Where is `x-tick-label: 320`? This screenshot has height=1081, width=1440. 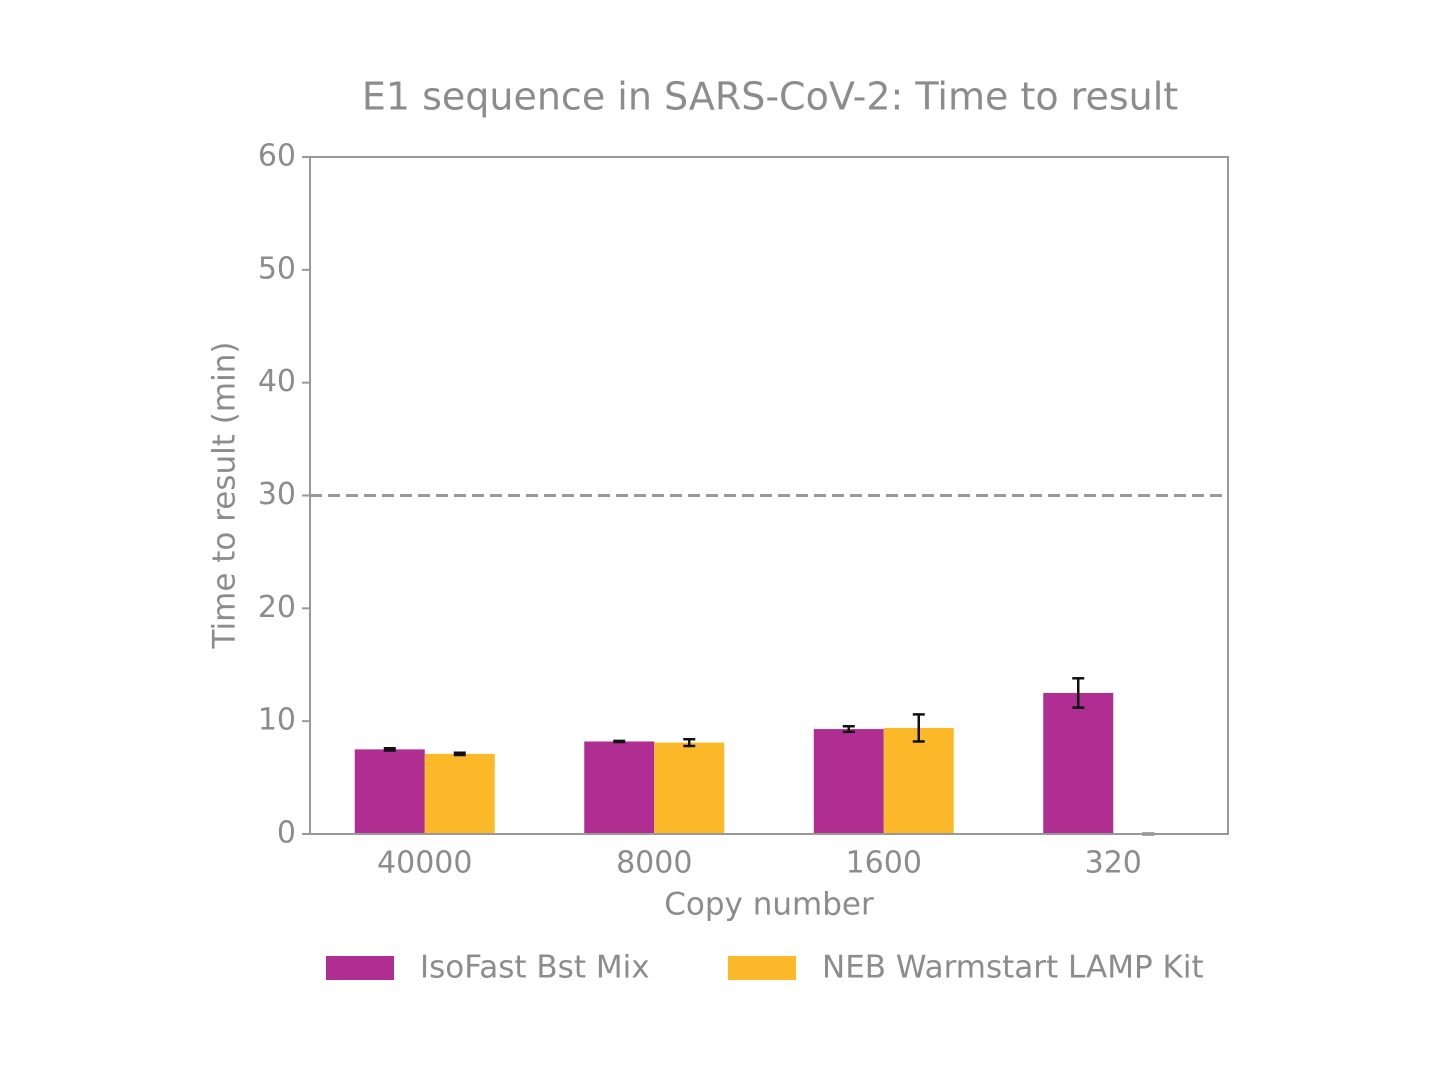
x-tick-label: 320 is located at coordinates (1113, 863).